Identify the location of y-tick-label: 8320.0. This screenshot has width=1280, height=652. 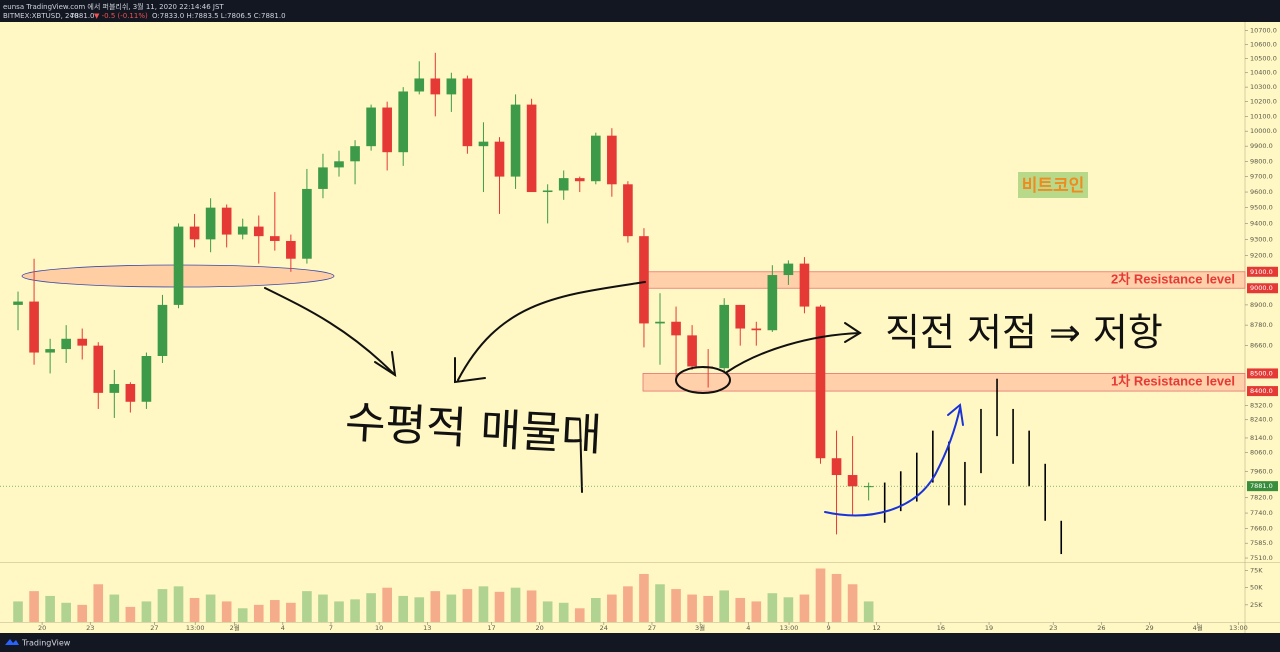
(1261, 405).